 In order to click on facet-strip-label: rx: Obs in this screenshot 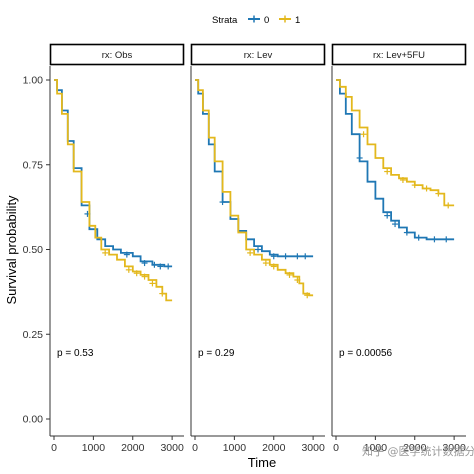, I will do `click(117, 55)`.